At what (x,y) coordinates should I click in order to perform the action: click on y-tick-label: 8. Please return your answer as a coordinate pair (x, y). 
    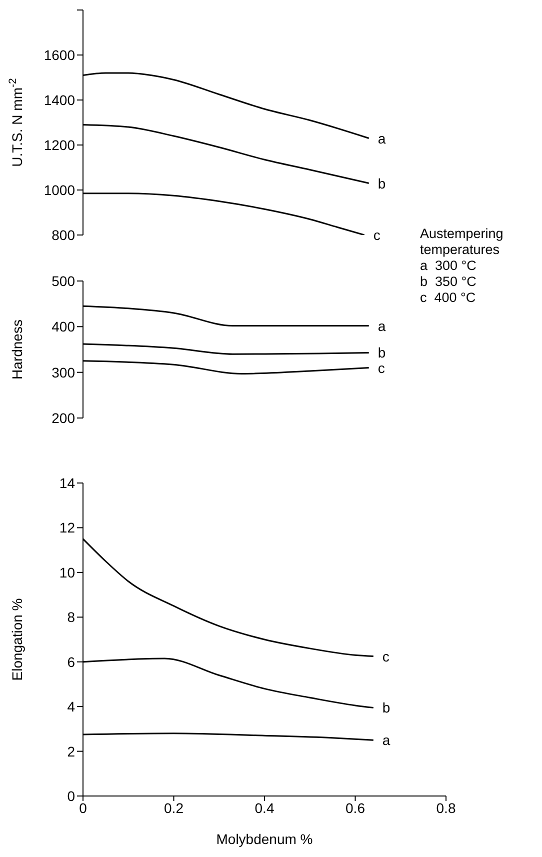
    Looking at the image, I should click on (71, 617).